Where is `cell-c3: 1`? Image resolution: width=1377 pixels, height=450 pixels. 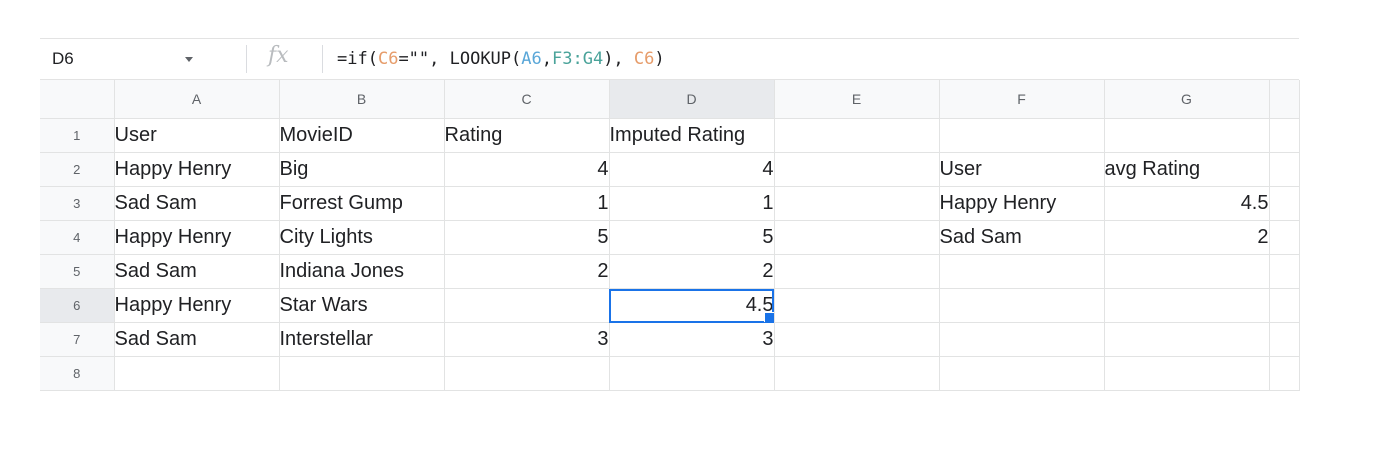 cell-c3: 1 is located at coordinates (527, 203).